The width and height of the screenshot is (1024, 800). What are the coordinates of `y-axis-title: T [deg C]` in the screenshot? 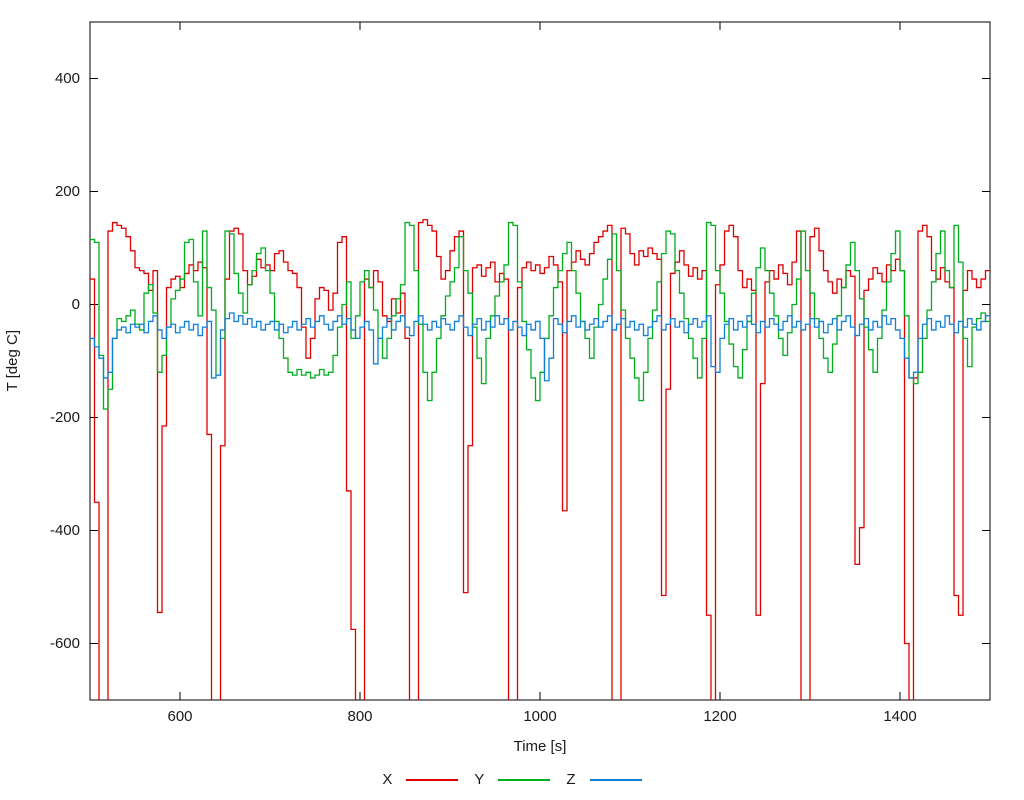 It's located at (12, 361).